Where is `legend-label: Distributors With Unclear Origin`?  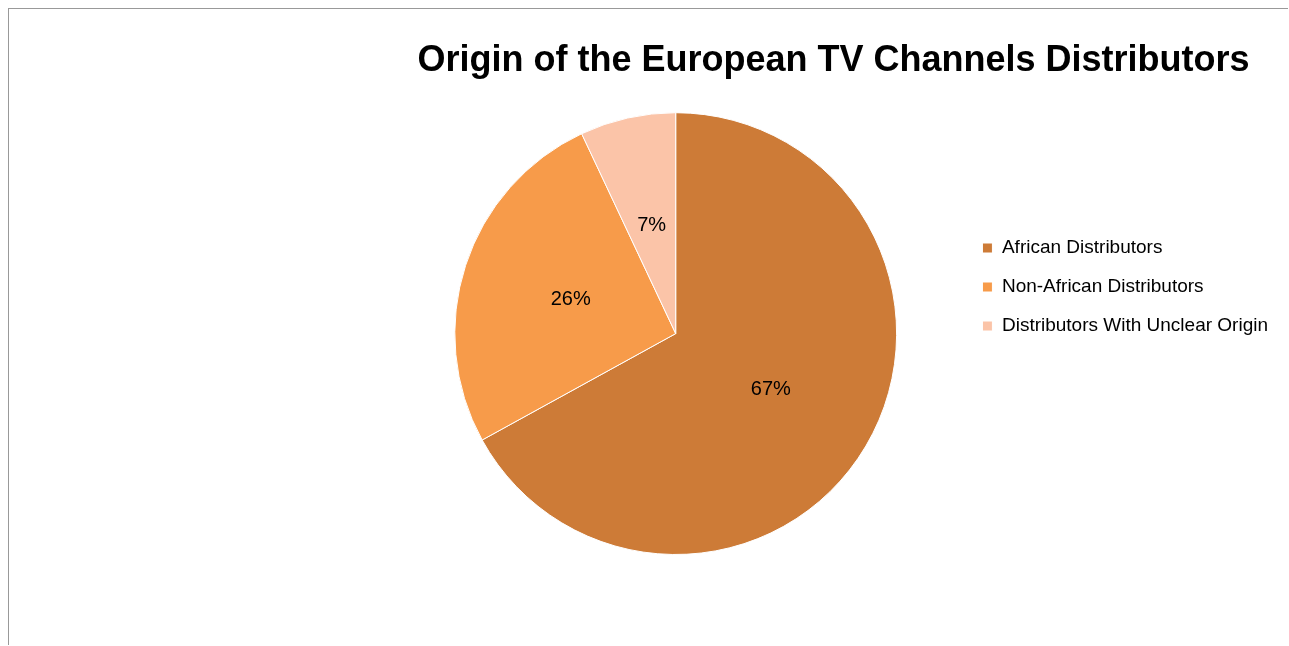 legend-label: Distributors With Unclear Origin is located at coordinates (1135, 325).